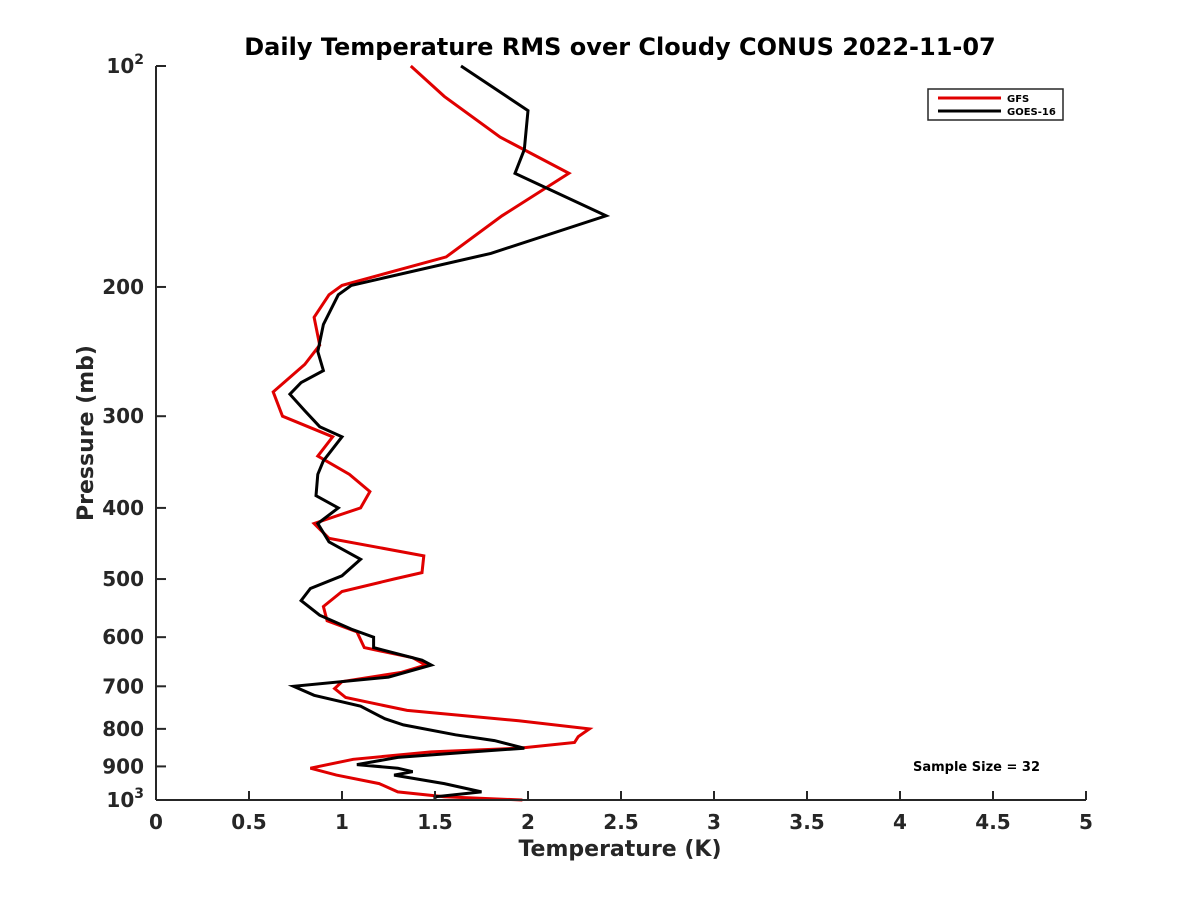  I want to click on legend-label: GOES-16, so click(1031, 112).